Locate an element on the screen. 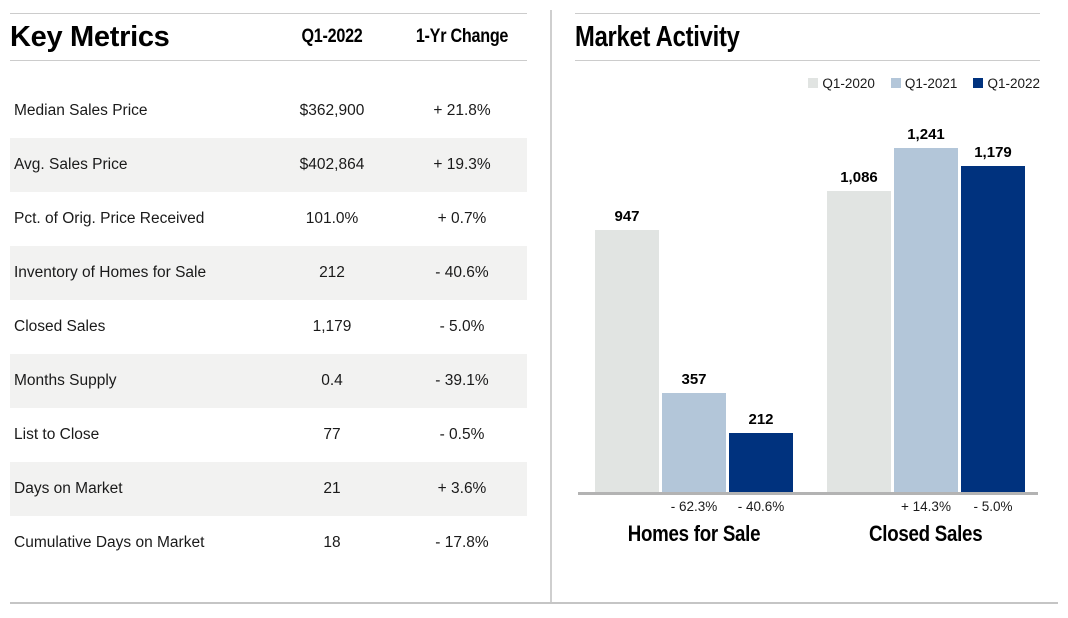 Image resolution: width=1068 pixels, height=618 pixels. top-rule-left is located at coordinates (268, 13).